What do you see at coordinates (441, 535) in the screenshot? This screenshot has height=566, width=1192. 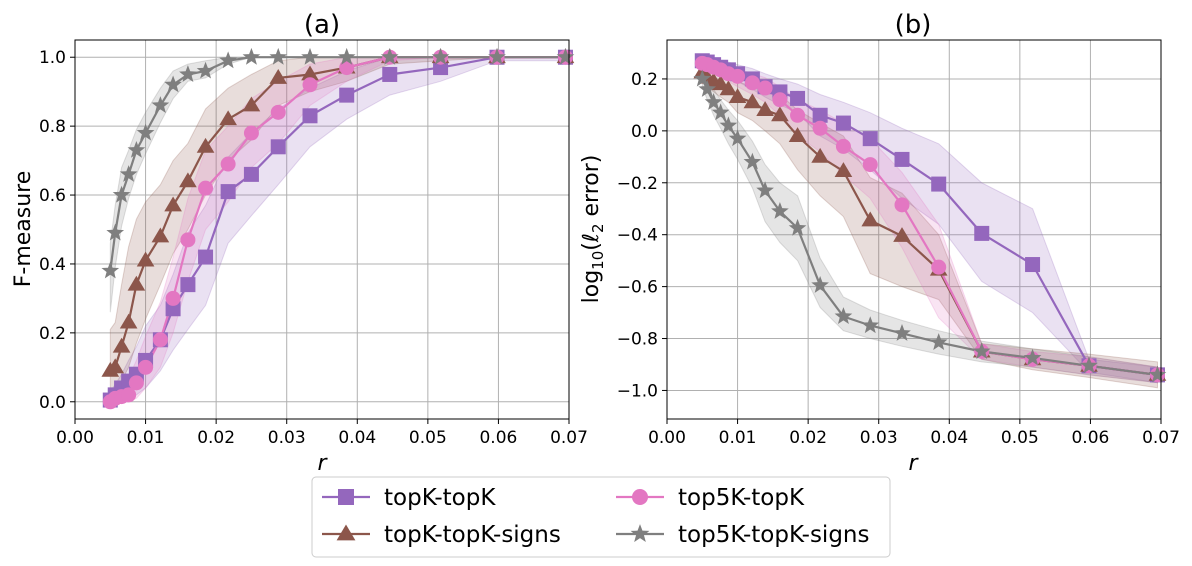 I see `legend-entry-topk-topk-signs: topK-topK-signs` at bounding box center [441, 535].